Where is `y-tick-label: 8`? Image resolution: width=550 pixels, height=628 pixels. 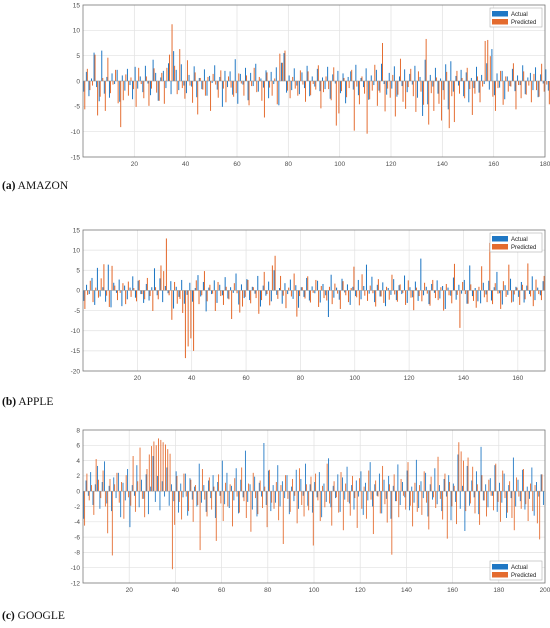
y-tick-label: 8 is located at coordinates (78, 430).